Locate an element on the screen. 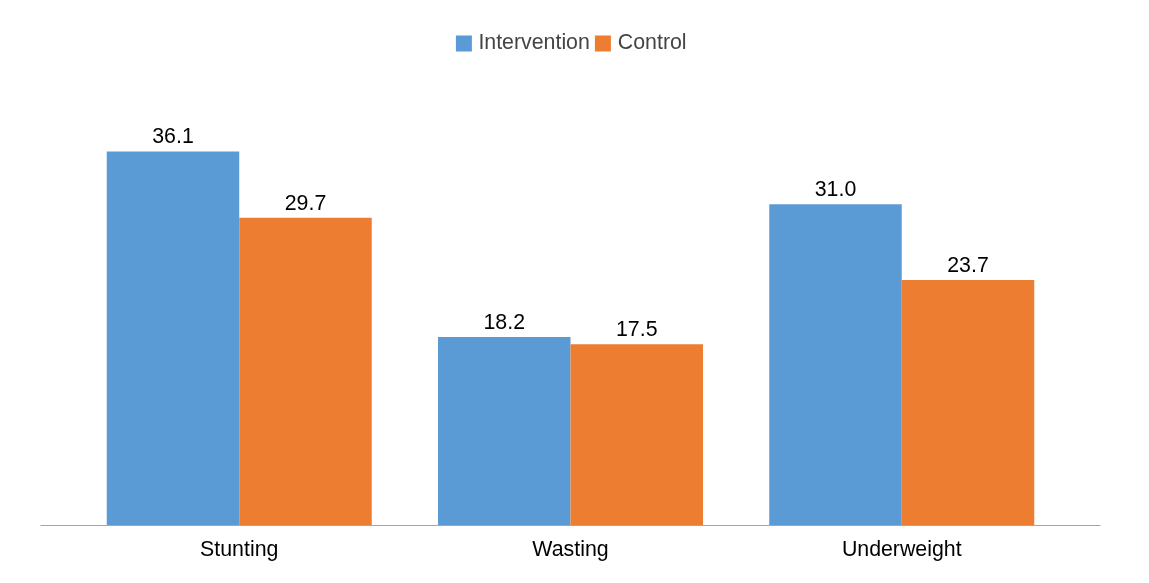  data-label: 17.5 is located at coordinates (636, 329).